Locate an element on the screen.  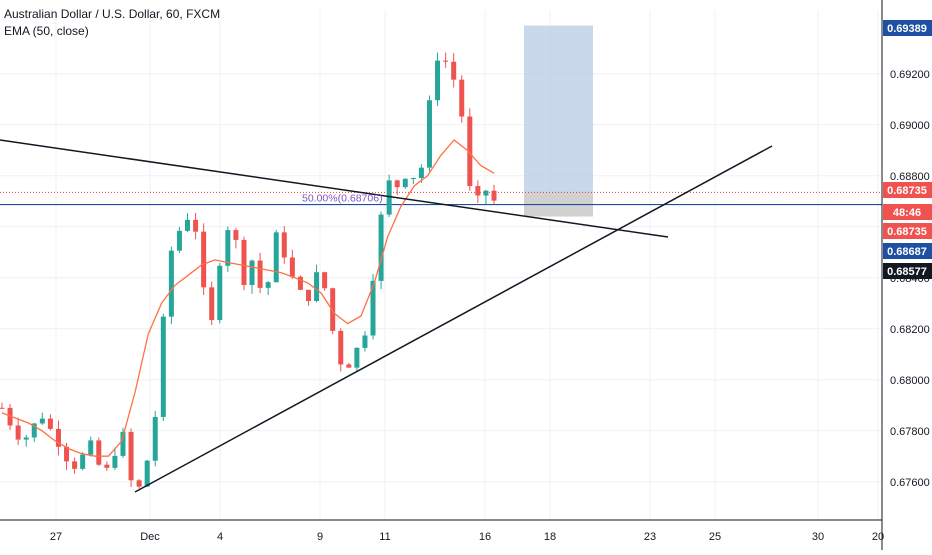
x-tick-label: 27 is located at coordinates (56, 537).